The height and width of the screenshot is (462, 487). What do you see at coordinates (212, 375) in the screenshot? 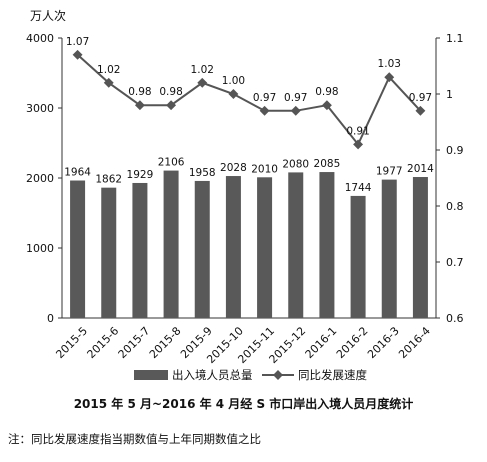
I see `legend-bar-label: 出入境人员总量` at bounding box center [212, 375].